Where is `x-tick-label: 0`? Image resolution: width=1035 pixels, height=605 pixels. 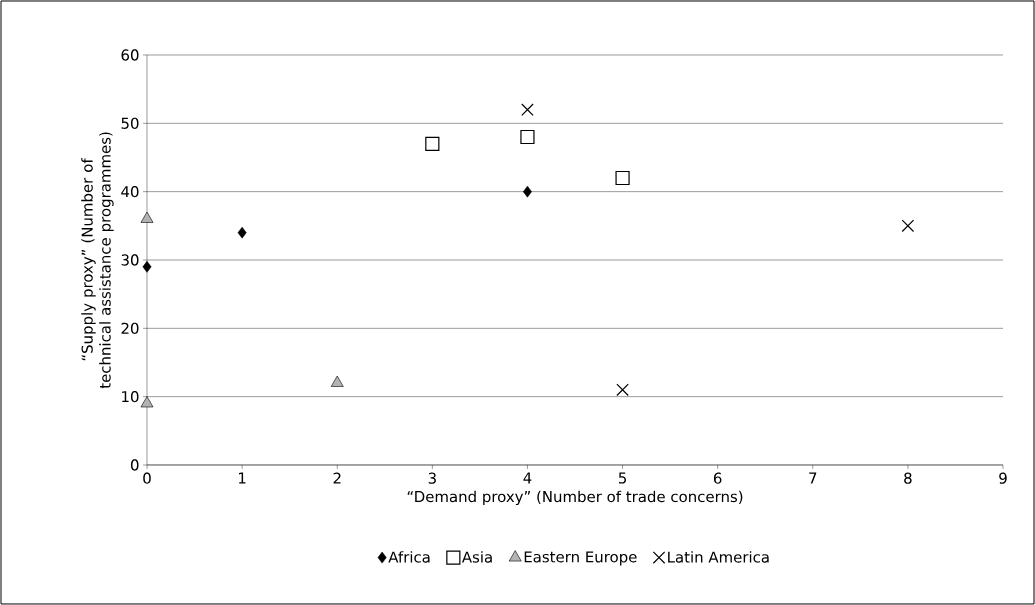
x-tick-label: 0 is located at coordinates (147, 478).